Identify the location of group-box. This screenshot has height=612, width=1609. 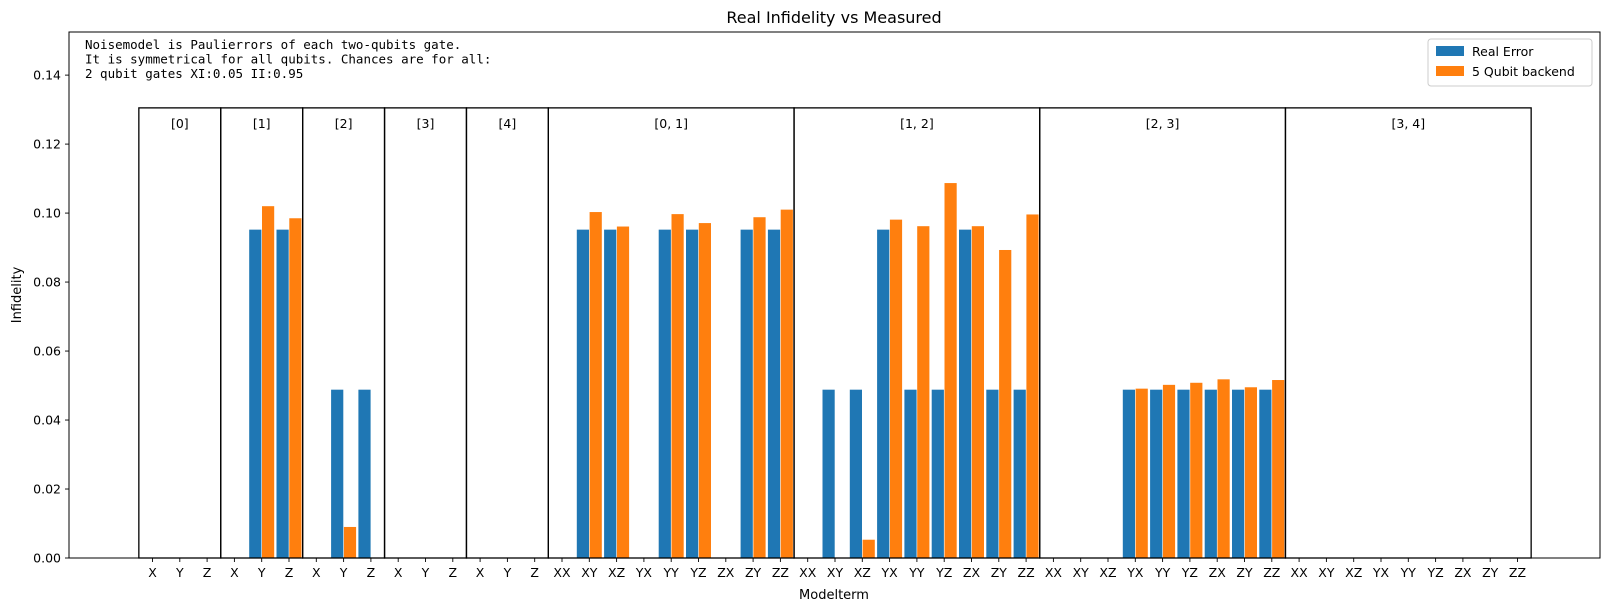
(1408, 333).